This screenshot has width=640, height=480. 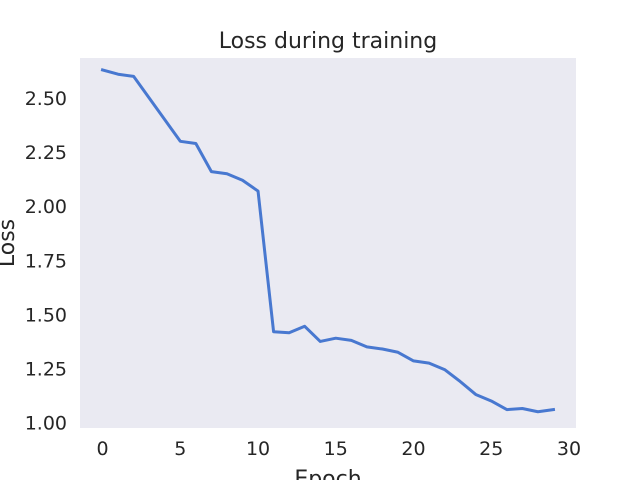 What do you see at coordinates (180, 449) in the screenshot?
I see `x-tick-label: 5` at bounding box center [180, 449].